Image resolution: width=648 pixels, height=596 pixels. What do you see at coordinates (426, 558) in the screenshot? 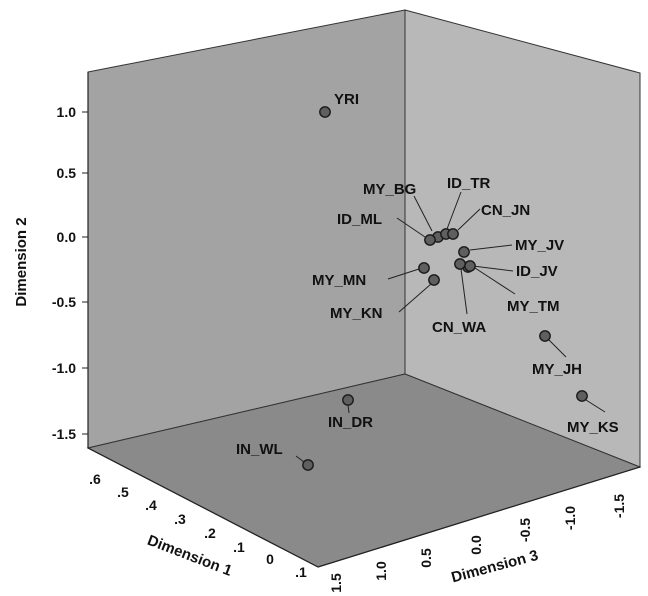
I see `dimension3-tick-label: 0.5` at bounding box center [426, 558].